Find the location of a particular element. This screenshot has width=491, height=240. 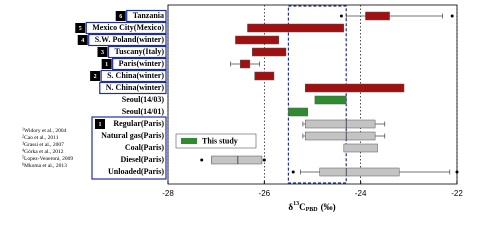

row-label: Mexico City(Mexico) is located at coordinates (128, 27).